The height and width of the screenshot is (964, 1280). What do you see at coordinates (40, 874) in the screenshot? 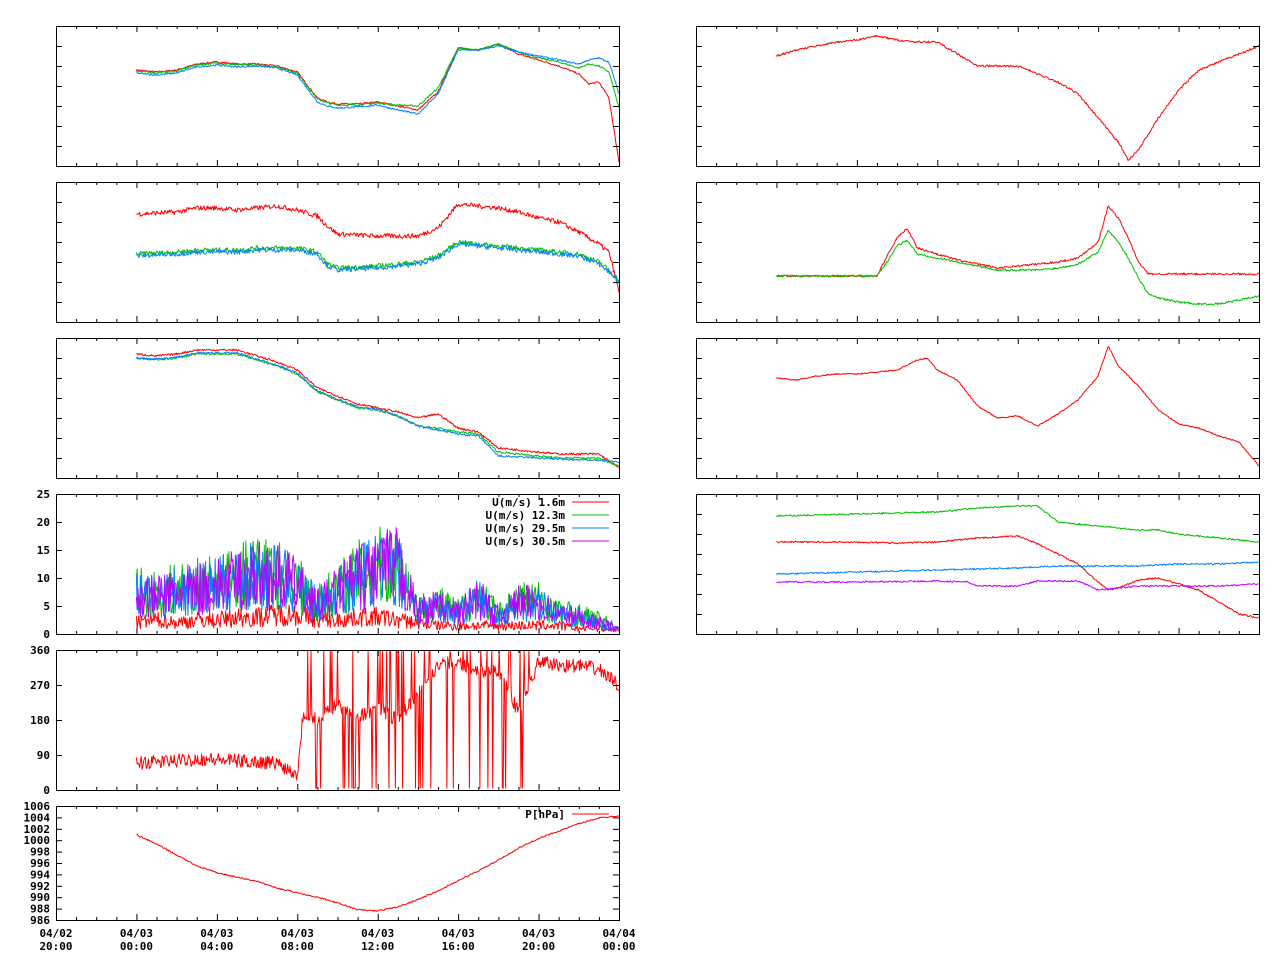
I see `y-tick-label: 994` at bounding box center [40, 874].